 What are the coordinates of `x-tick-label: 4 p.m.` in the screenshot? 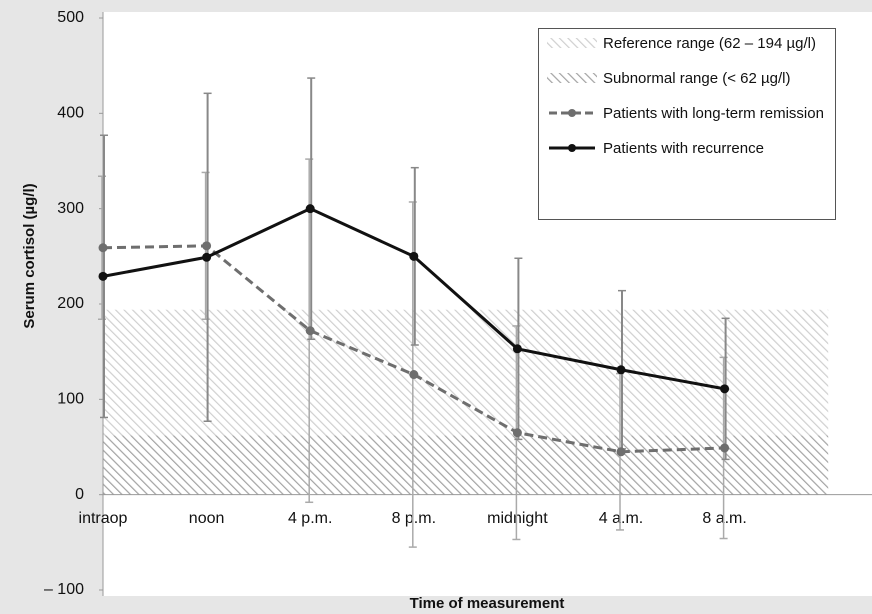 It's located at (310, 518).